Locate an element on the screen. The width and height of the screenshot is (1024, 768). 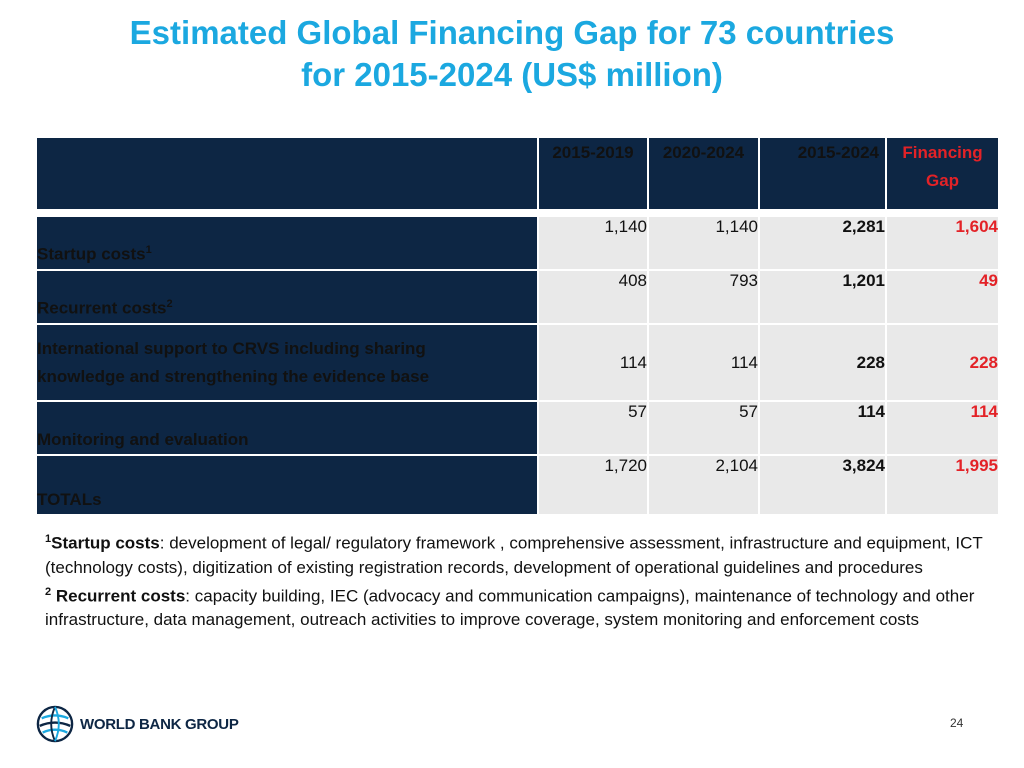
table-row: Startup costs1 1,140 1,140 2,281 1,604 is located at coordinates (517, 243).